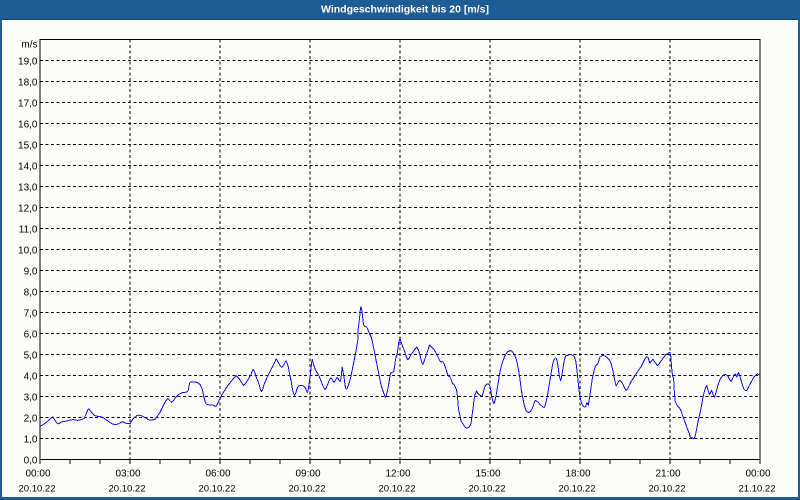 This screenshot has height=500, width=800. What do you see at coordinates (31, 397) in the screenshot?
I see `svg-text: 3,0` at bounding box center [31, 397].